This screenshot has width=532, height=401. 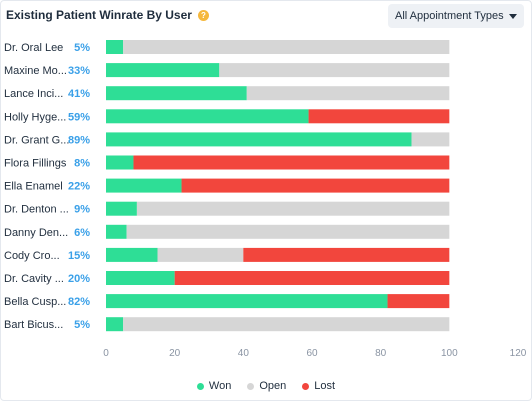 What do you see at coordinates (220, 386) in the screenshot?
I see `legend-label-won: Won` at bounding box center [220, 386].